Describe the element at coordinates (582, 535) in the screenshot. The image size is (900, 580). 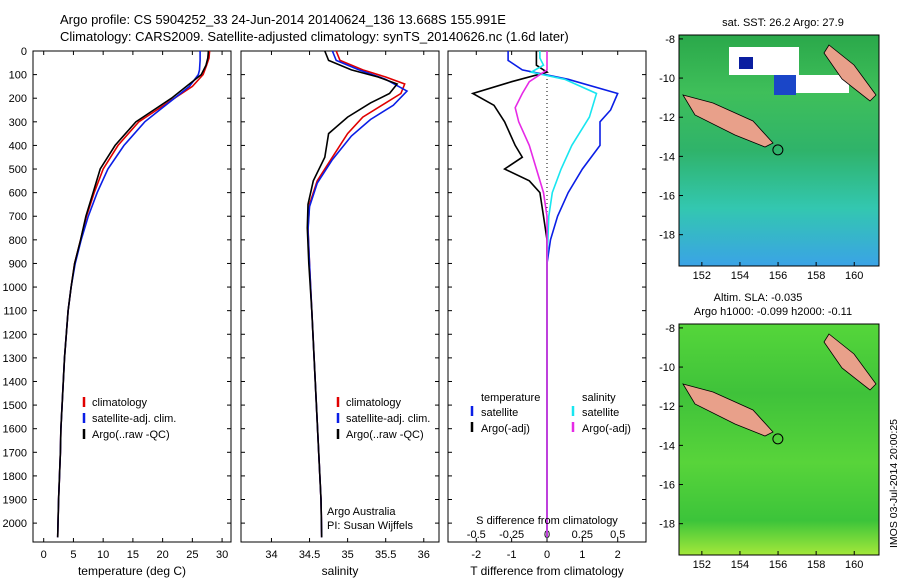
I see `s-tick-label: 0.25` at that location.